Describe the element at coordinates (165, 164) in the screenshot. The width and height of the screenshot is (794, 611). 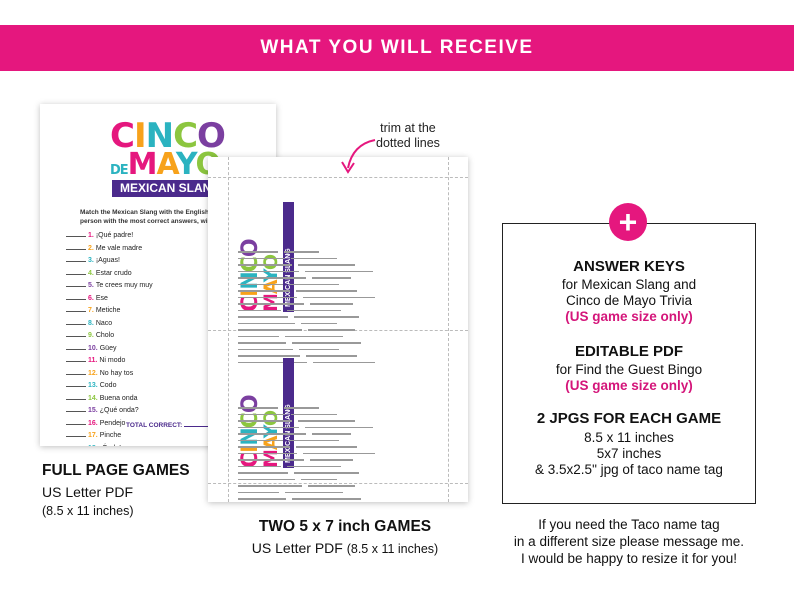
I see `logo-de-mayo: DEMAYO` at that location.